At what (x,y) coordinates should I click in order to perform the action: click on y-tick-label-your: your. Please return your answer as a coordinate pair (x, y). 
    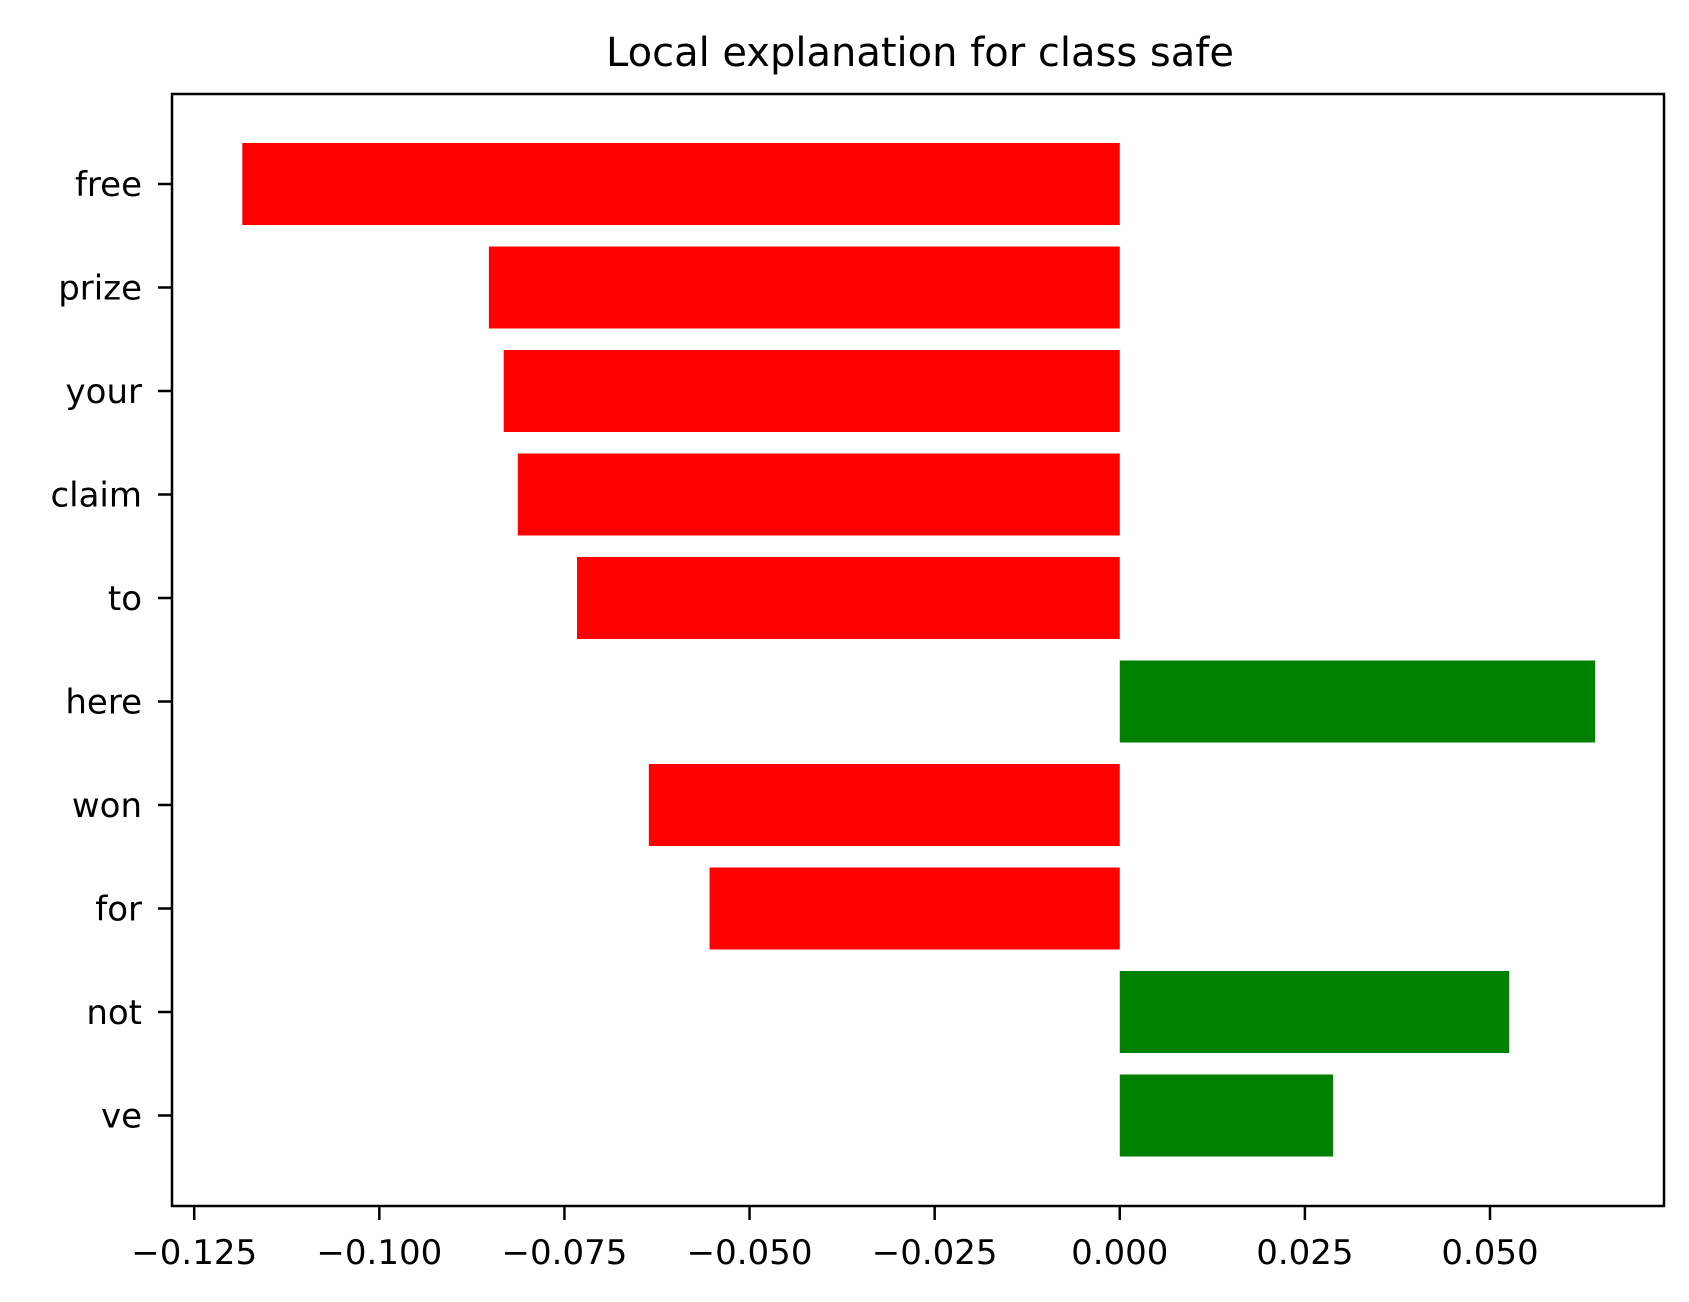
    Looking at the image, I should click on (104, 392).